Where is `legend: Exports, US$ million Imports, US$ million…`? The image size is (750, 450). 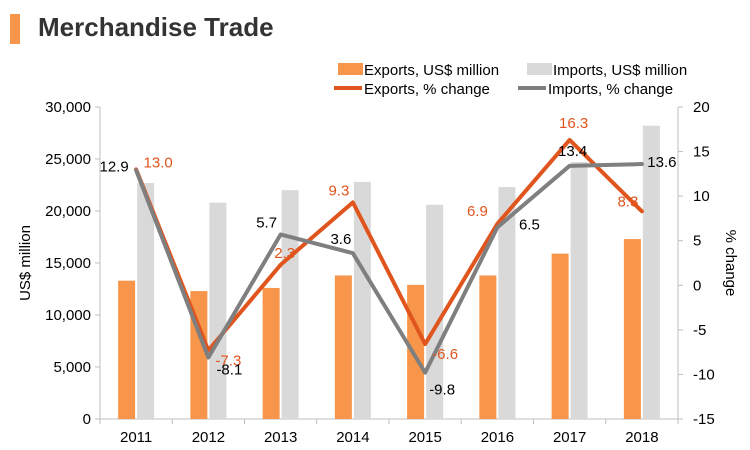 legend: Exports, US$ million Imports, US$ million… is located at coordinates (510, 80).